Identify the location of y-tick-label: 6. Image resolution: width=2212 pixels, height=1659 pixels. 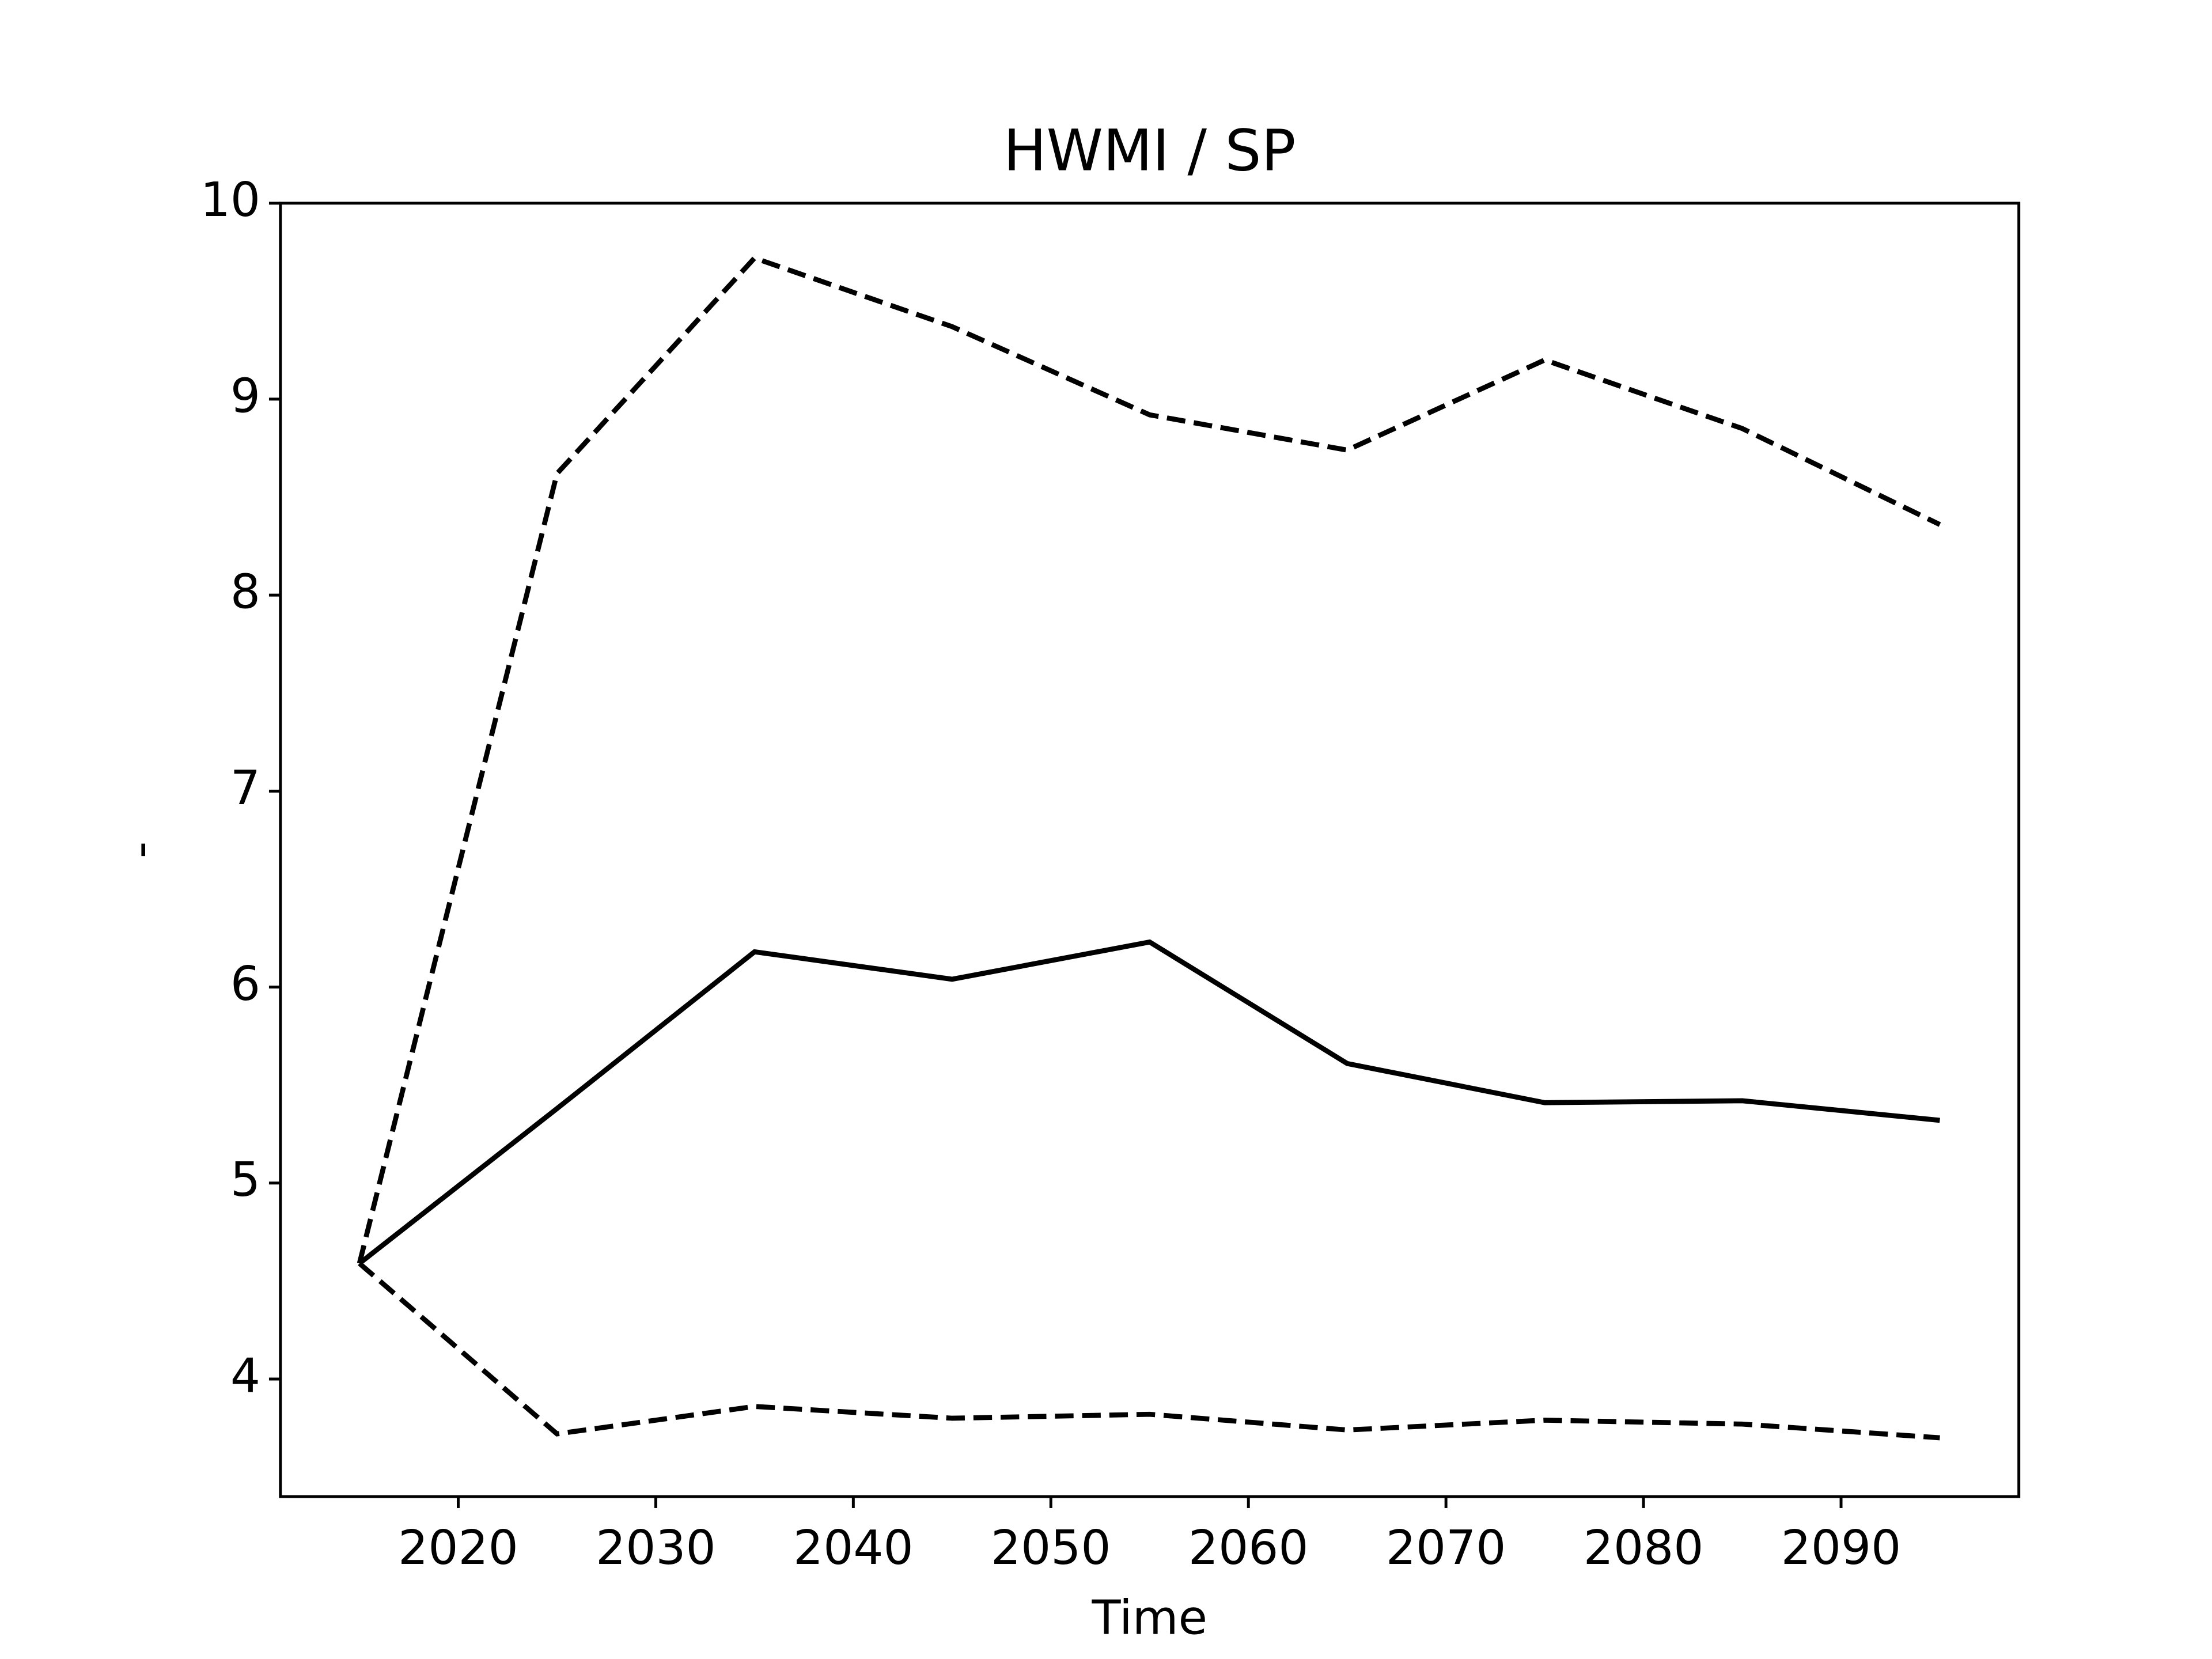
(245, 984).